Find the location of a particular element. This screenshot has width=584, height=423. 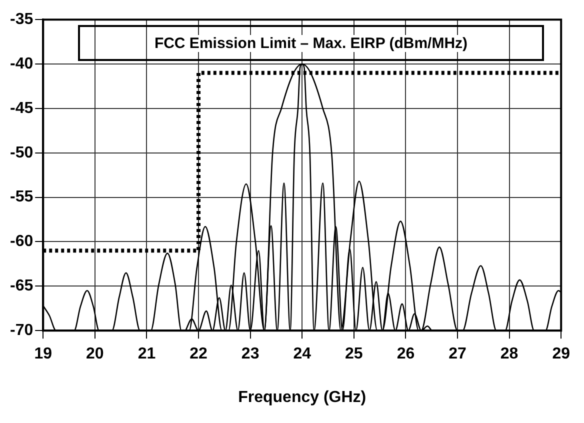

y-tick-label: -35 is located at coordinates (22, 19).